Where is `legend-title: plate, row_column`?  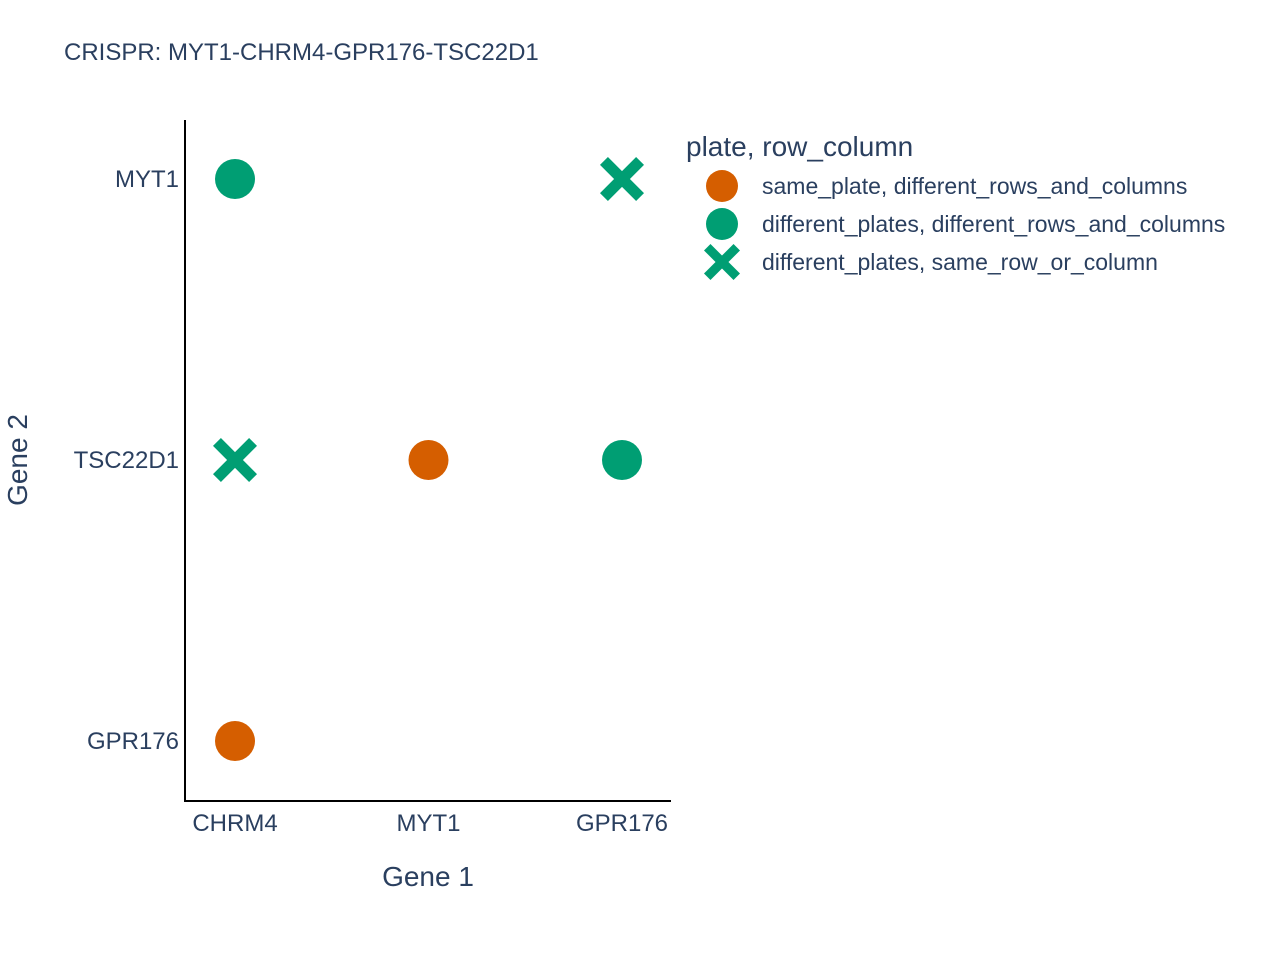
legend-title: plate, row_column is located at coordinates (799, 146).